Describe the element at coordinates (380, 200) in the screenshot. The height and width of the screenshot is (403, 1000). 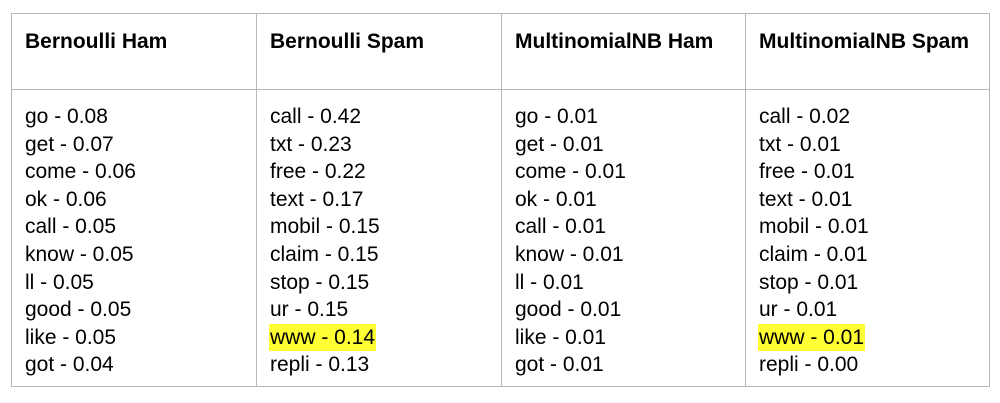
I see `term-probability-entry: text - 0.17` at that location.